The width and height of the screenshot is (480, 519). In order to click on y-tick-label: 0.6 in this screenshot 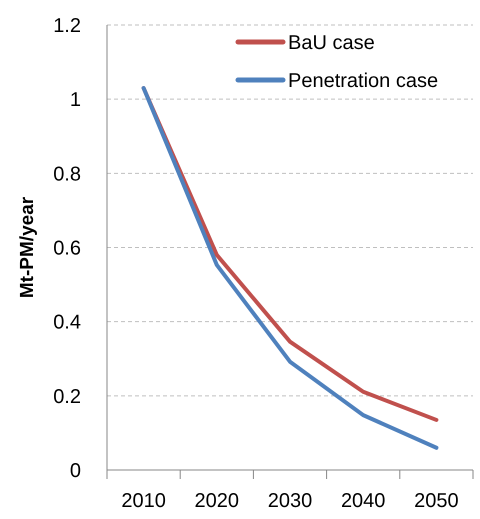, I will do `click(67, 249)`.